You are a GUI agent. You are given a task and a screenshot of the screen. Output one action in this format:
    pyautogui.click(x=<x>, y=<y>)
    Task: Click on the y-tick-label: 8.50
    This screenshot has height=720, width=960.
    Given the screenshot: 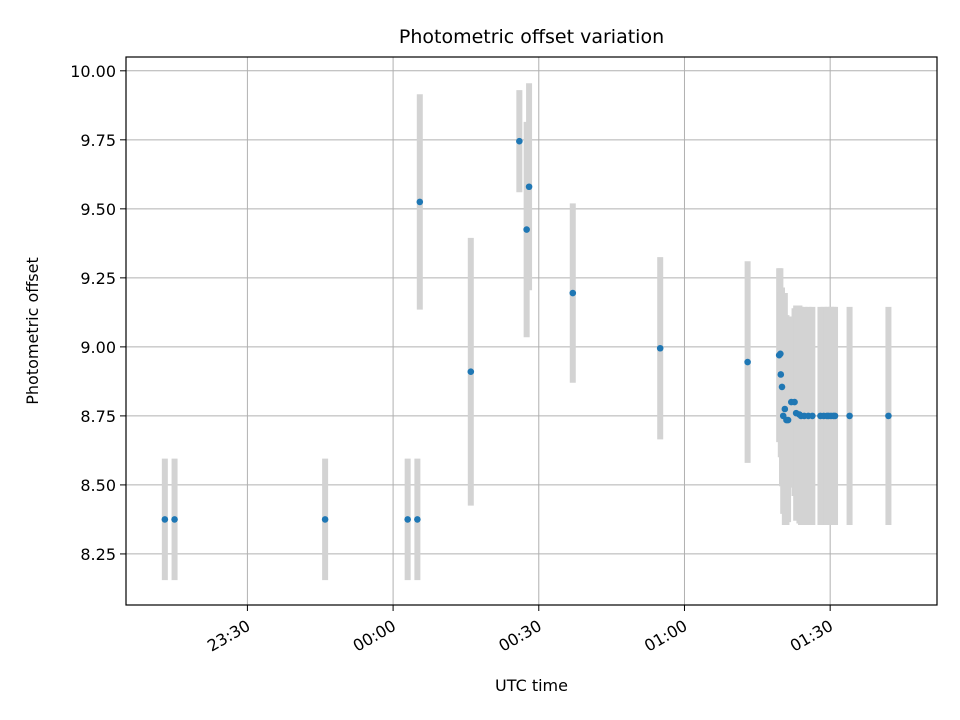 What is the action you would take?
    pyautogui.click(x=98, y=485)
    